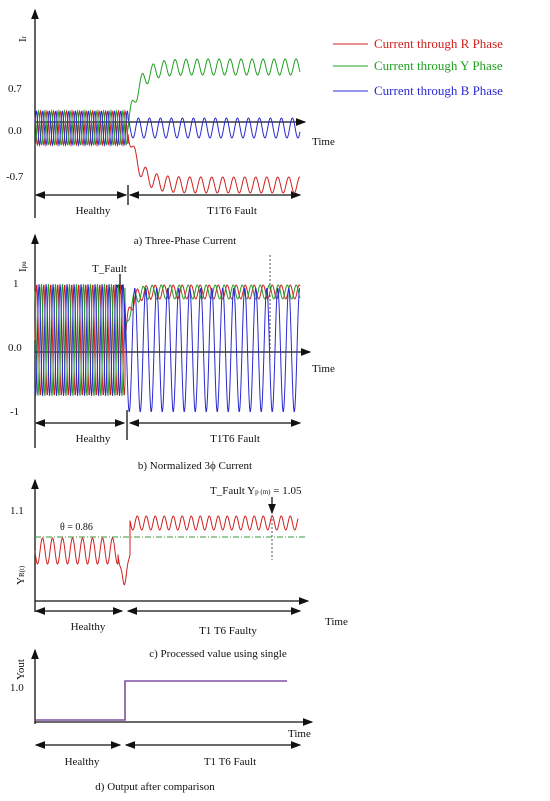 The image size is (550, 801). I want to click on legend-text: Current through B Phase, so click(438, 90).